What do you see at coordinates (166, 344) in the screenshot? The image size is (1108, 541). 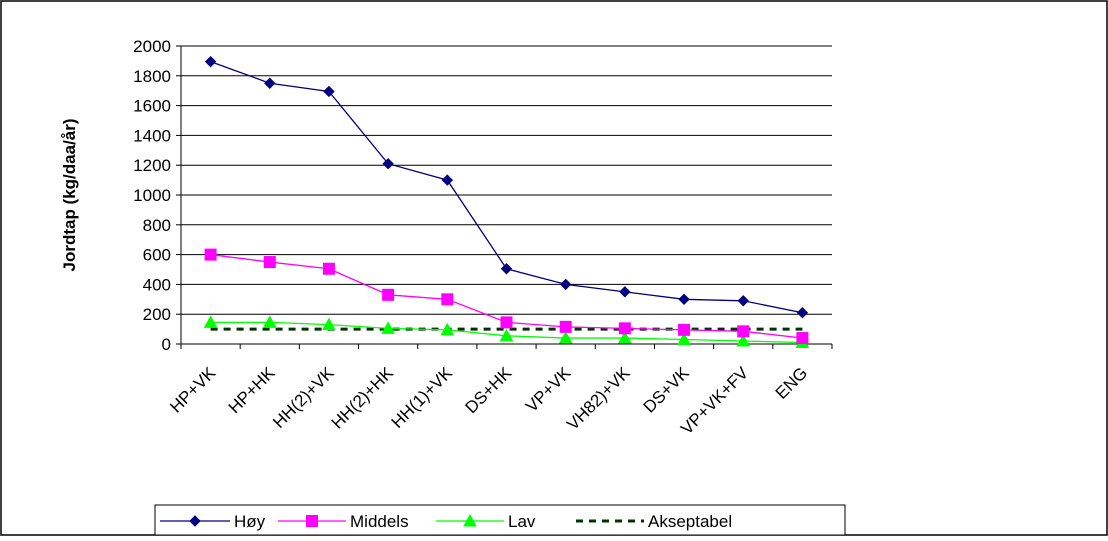 I see `y-tick-label: 0` at bounding box center [166, 344].